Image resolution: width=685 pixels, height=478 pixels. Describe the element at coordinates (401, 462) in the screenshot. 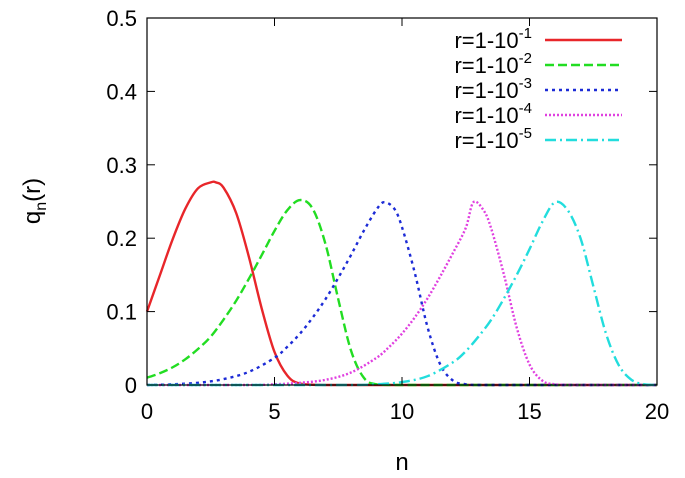

I see `x-axis-label: n` at that location.